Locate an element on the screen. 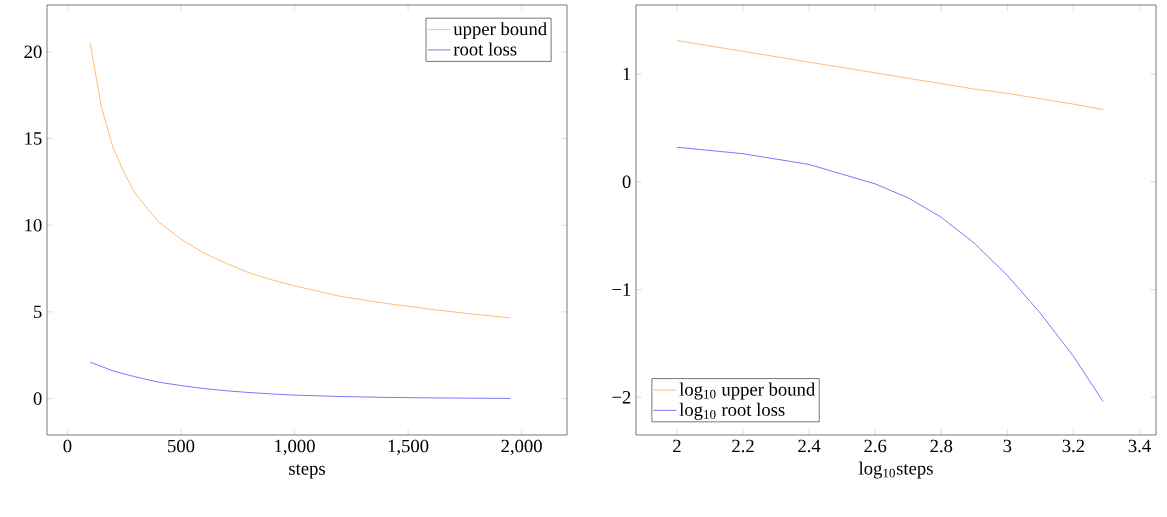 Image resolution: width=1167 pixels, height=517 pixels. x-tick-label: 1,500 is located at coordinates (408, 447).